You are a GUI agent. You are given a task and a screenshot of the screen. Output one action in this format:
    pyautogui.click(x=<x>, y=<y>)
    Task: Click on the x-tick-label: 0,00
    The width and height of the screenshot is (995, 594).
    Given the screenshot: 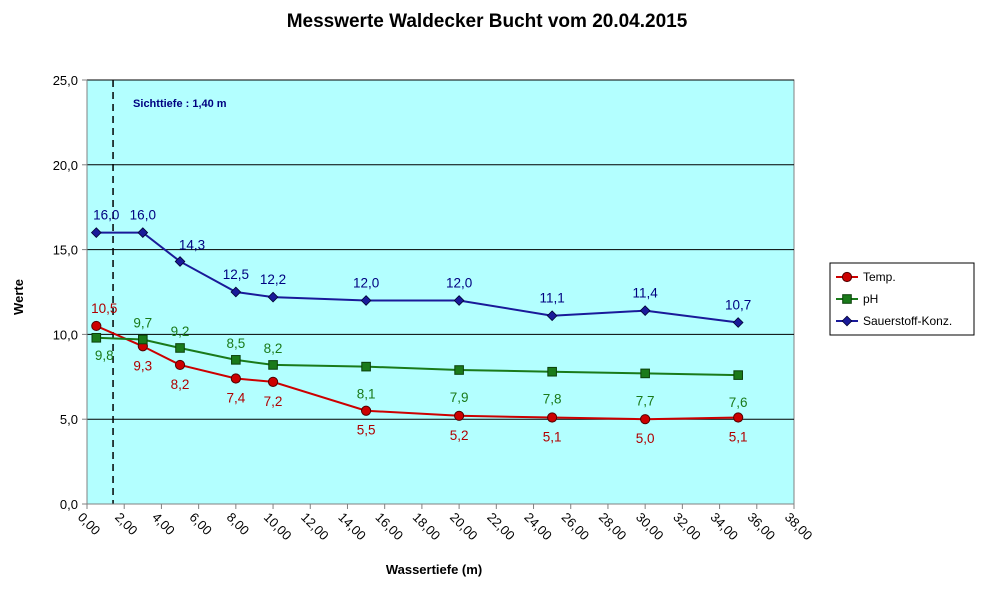 What is the action you would take?
    pyautogui.click(x=89, y=524)
    